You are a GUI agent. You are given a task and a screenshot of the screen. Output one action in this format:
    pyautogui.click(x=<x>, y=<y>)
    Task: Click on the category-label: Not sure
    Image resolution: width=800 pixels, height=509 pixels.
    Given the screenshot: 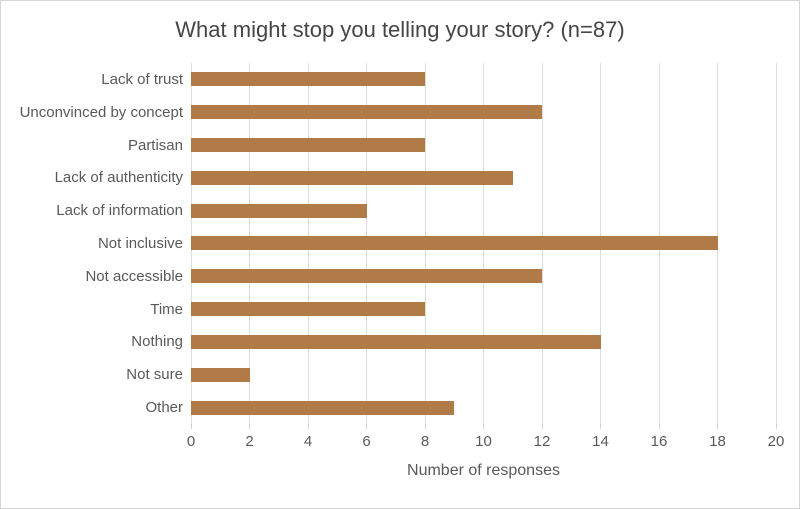 What is the action you would take?
    pyautogui.click(x=154, y=375)
    